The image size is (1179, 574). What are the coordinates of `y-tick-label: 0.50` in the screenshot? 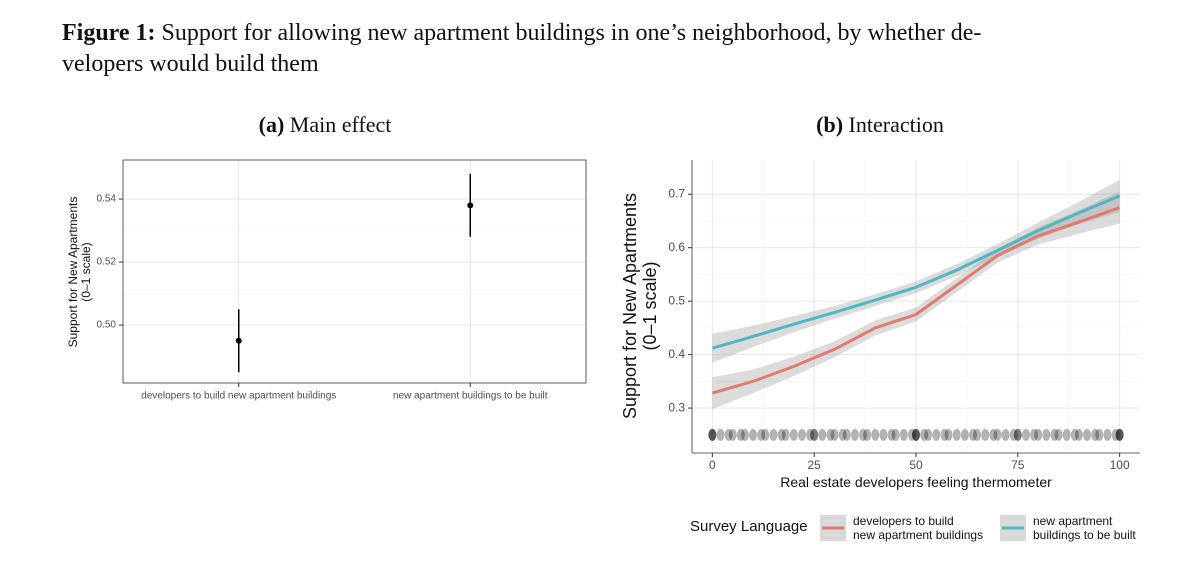 It's located at (107, 325).